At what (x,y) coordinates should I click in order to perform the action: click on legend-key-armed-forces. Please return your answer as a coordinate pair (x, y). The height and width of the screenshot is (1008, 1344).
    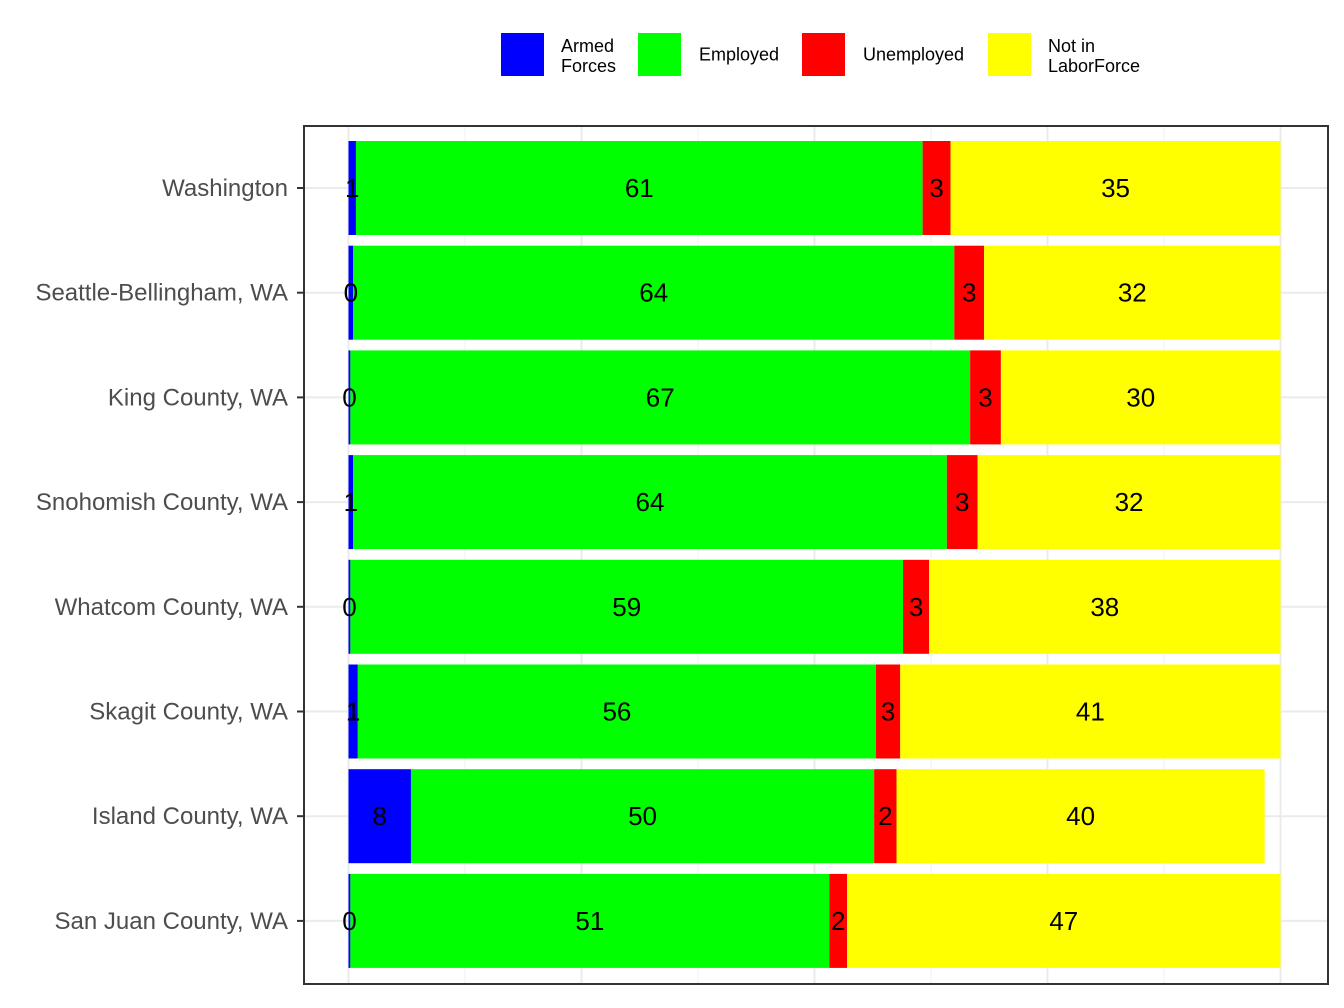
    Looking at the image, I should click on (522, 54).